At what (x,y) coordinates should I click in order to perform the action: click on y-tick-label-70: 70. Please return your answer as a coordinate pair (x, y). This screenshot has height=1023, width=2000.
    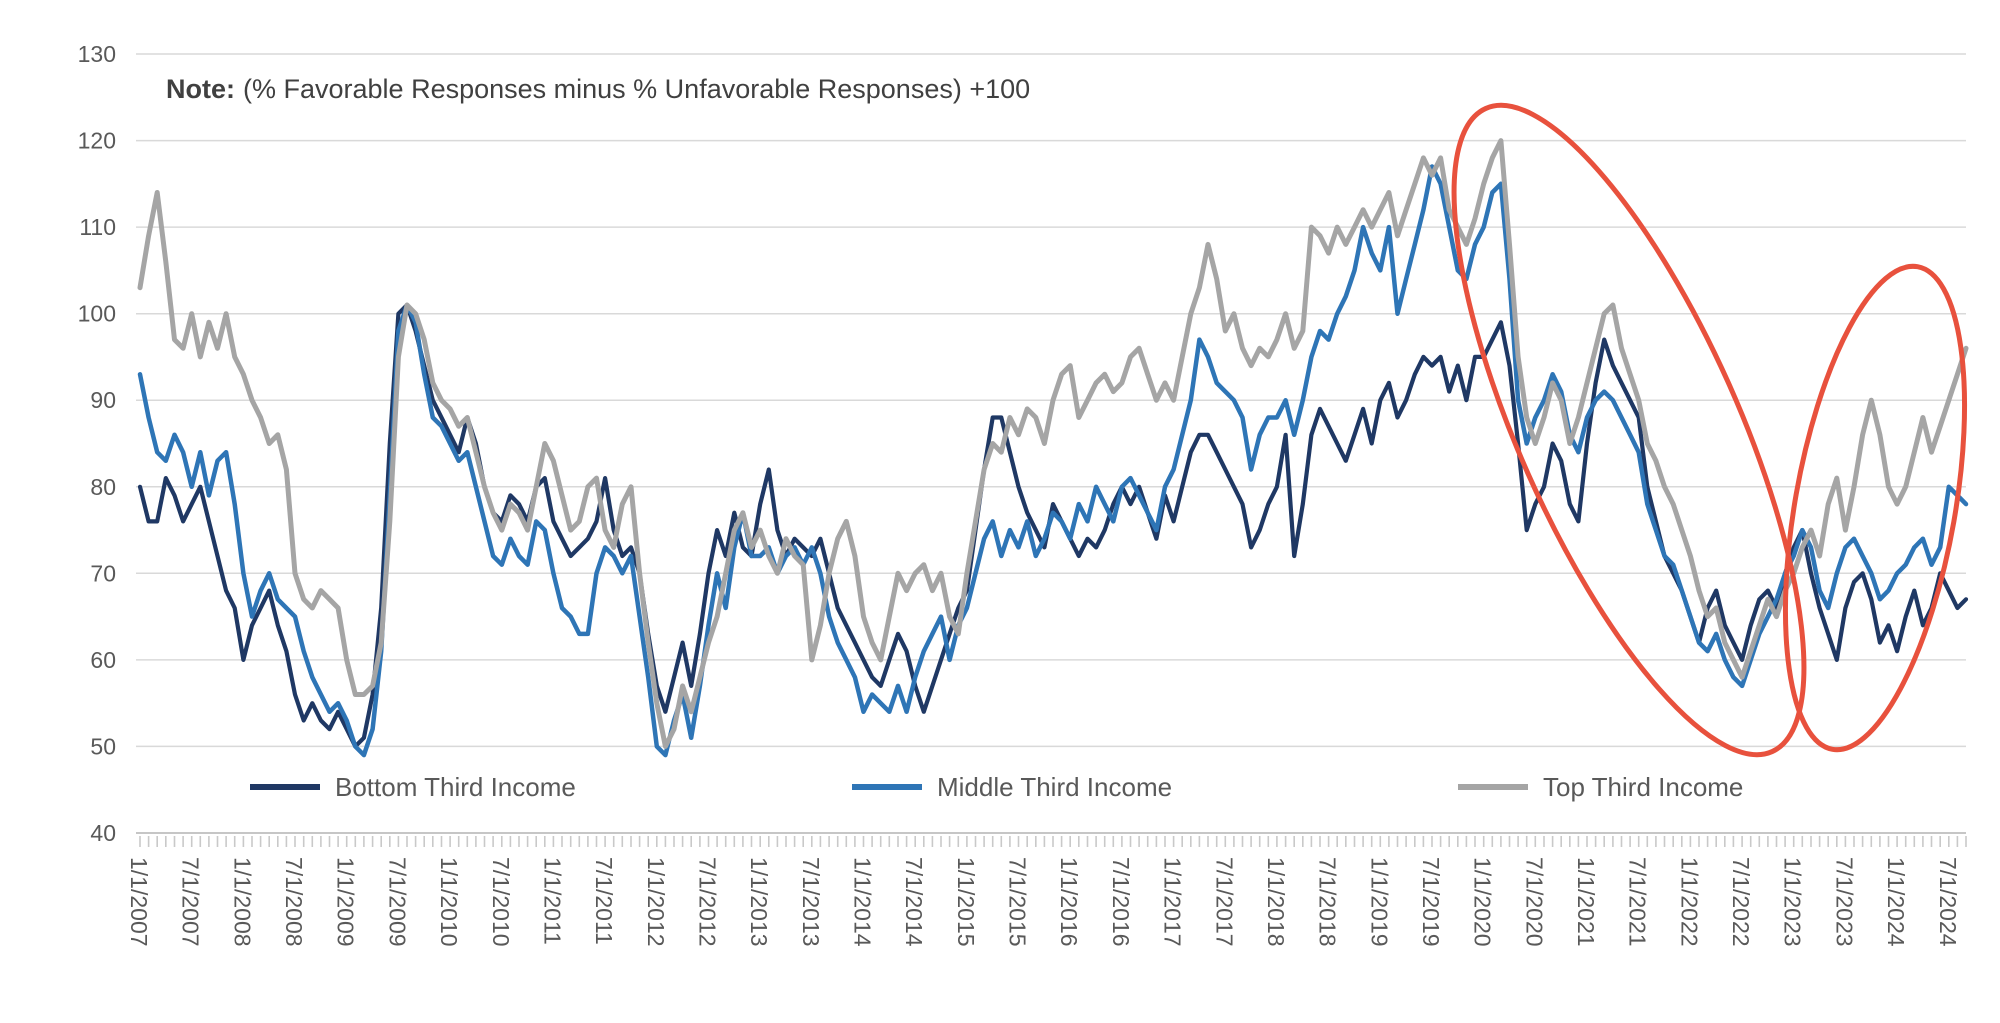
    Looking at the image, I should click on (103, 573).